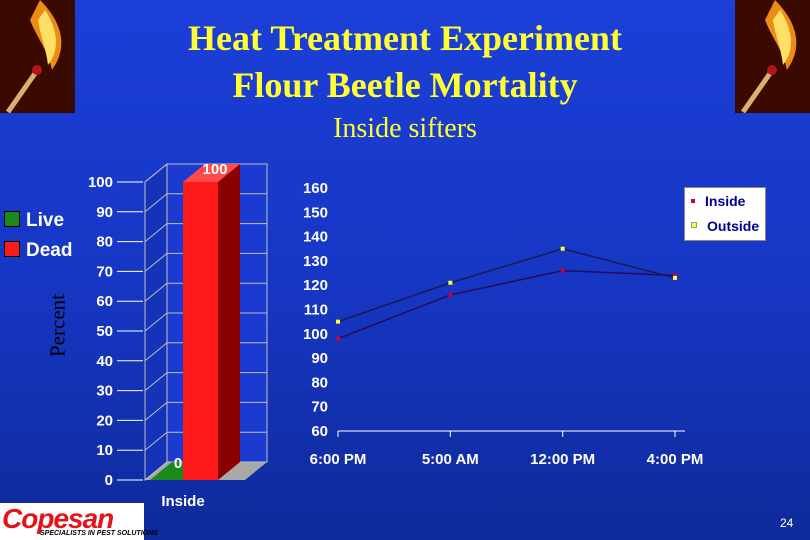 The height and width of the screenshot is (540, 810). Describe the element at coordinates (104, 331) in the screenshot. I see `bar-chart-y-tick-label: 50` at that location.